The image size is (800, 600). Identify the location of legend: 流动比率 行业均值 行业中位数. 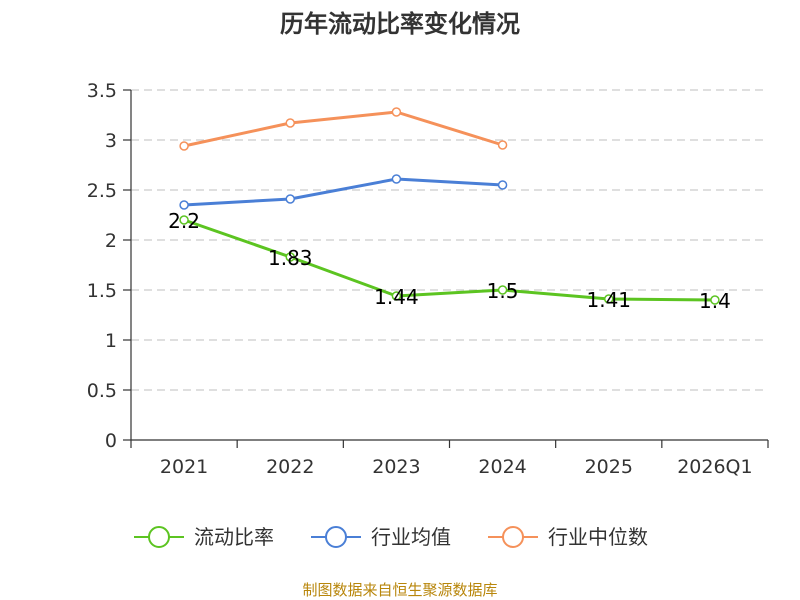
(391, 537).